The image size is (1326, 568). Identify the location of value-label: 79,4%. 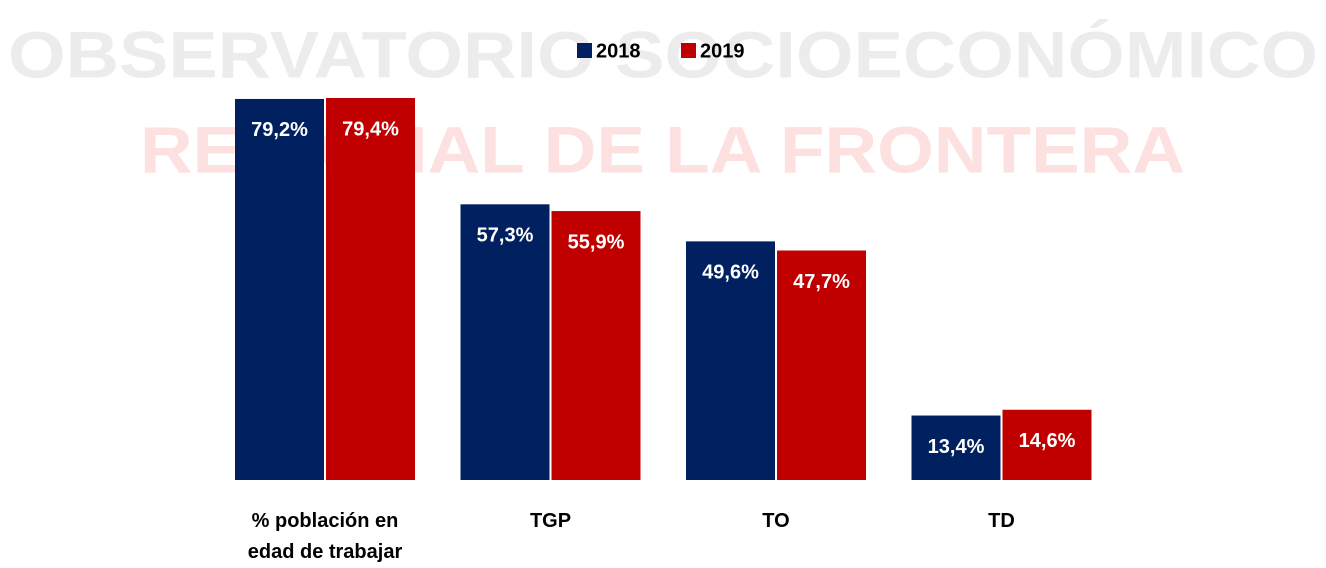
(370, 129).